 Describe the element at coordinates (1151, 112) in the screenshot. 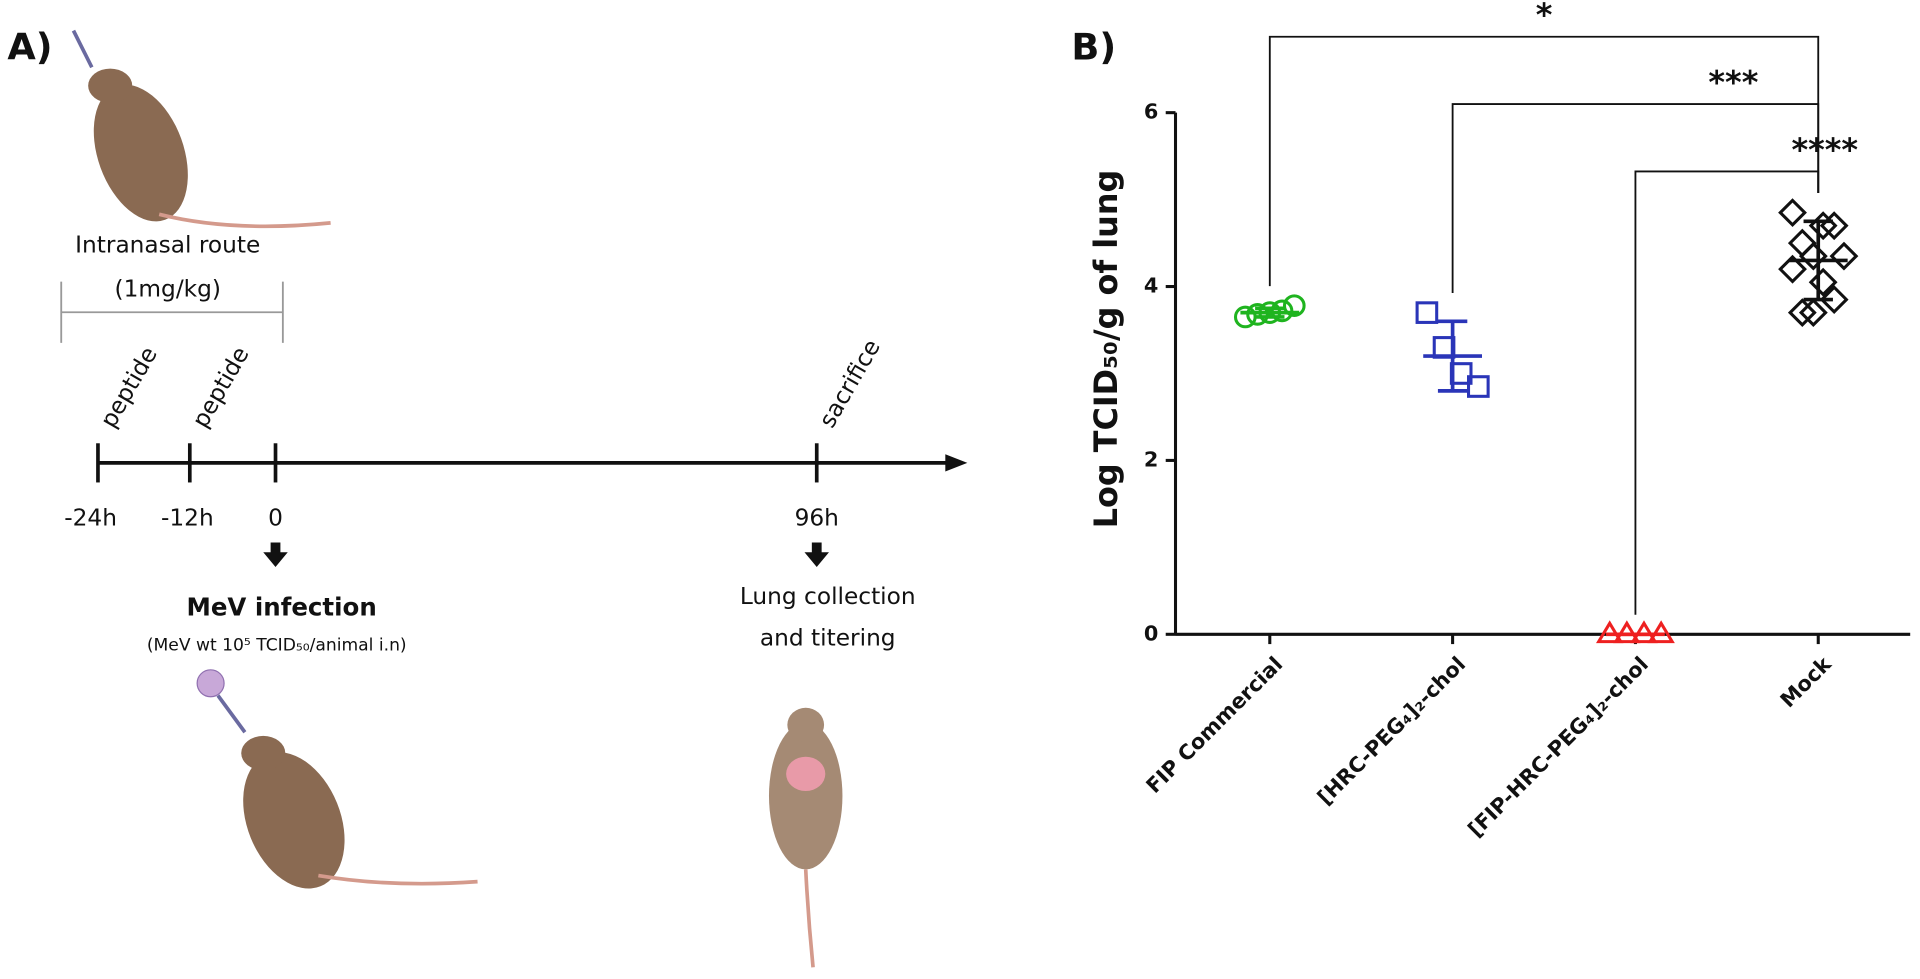

I see `y-tick-label: 6` at that location.